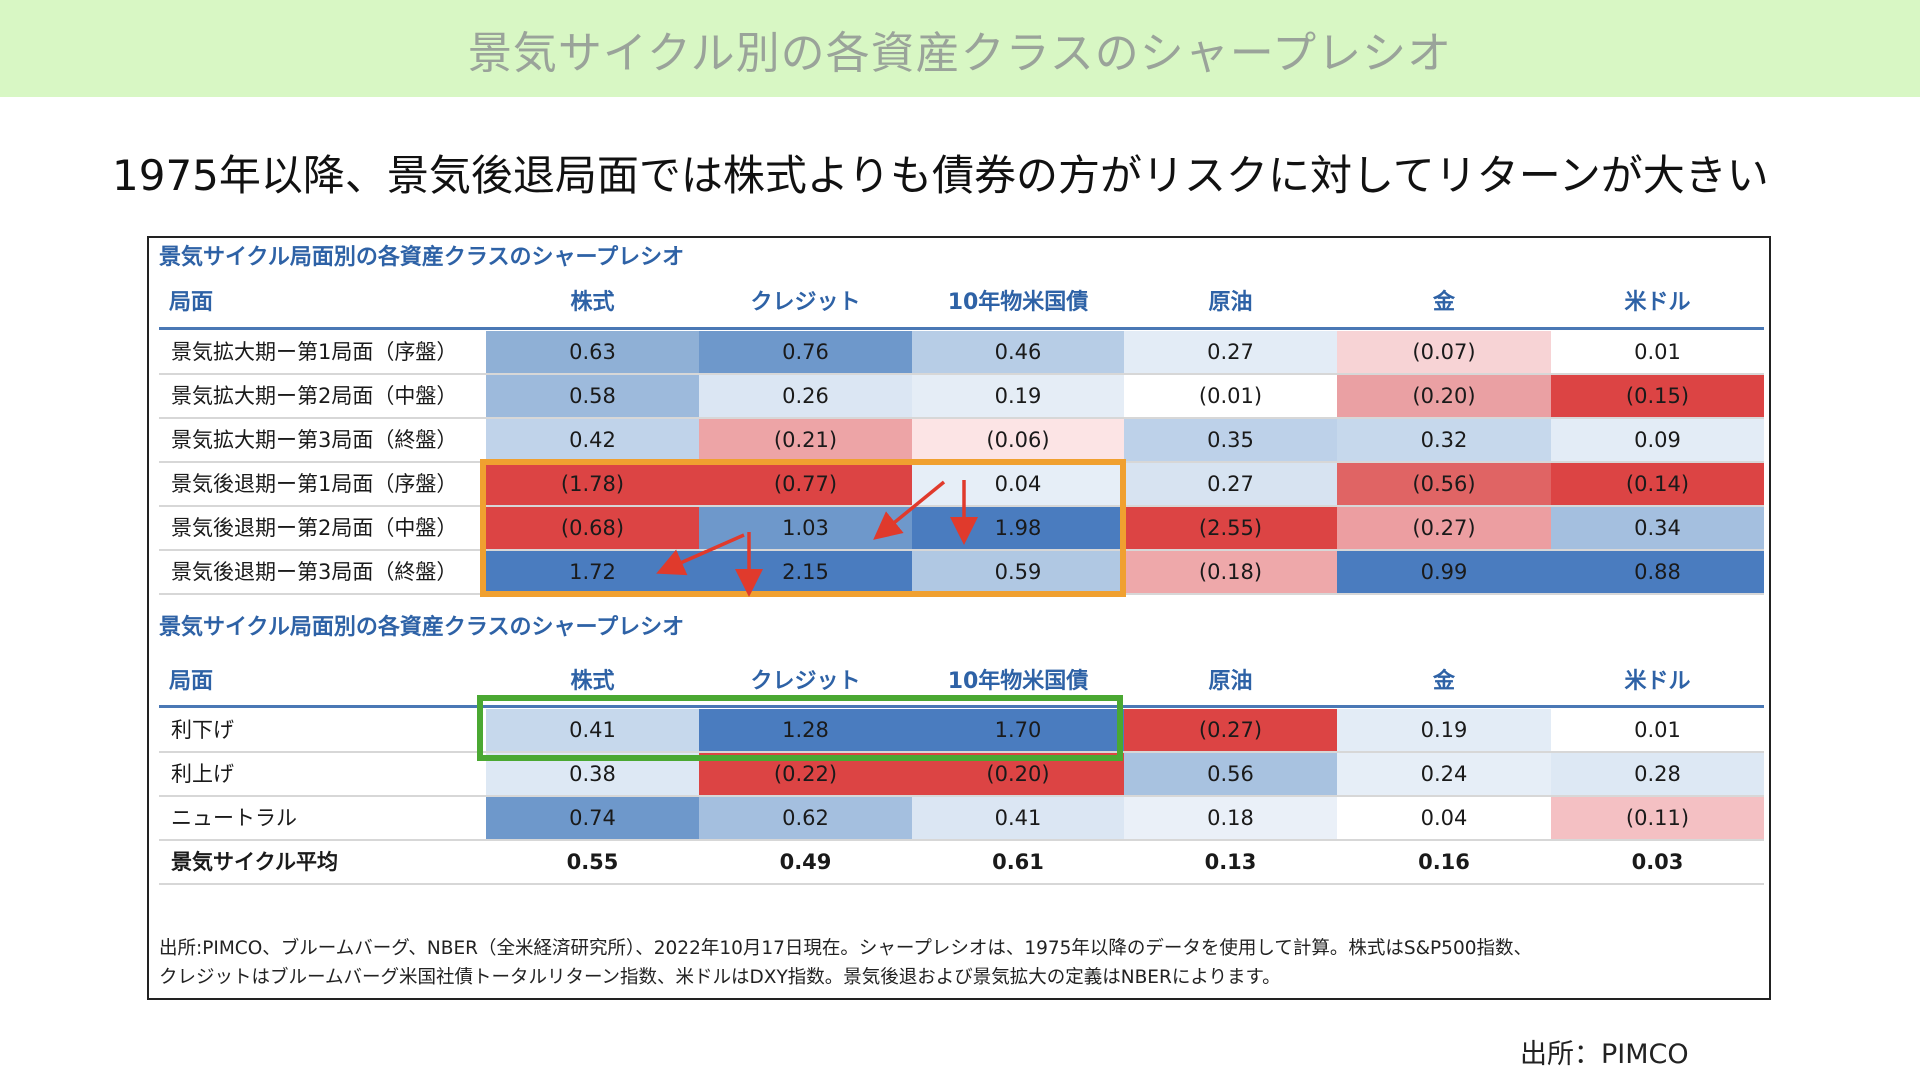  Describe the element at coordinates (191, 302) in the screenshot. I see `table-1-col-header: 局面` at that location.